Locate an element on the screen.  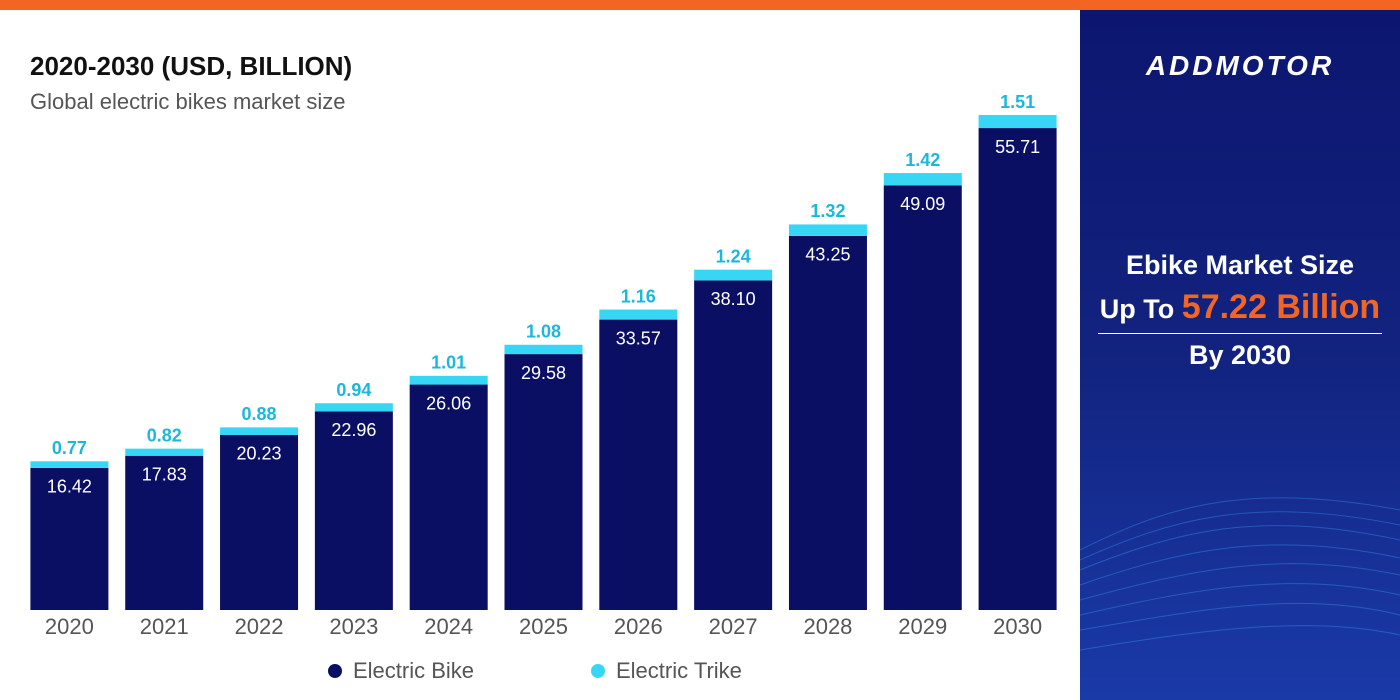
bar-value-label: 0.94 is located at coordinates (353, 390).